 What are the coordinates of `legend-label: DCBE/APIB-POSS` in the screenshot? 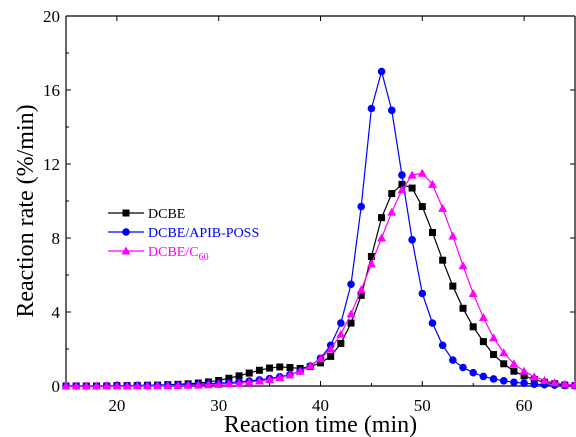 It's located at (203, 233).